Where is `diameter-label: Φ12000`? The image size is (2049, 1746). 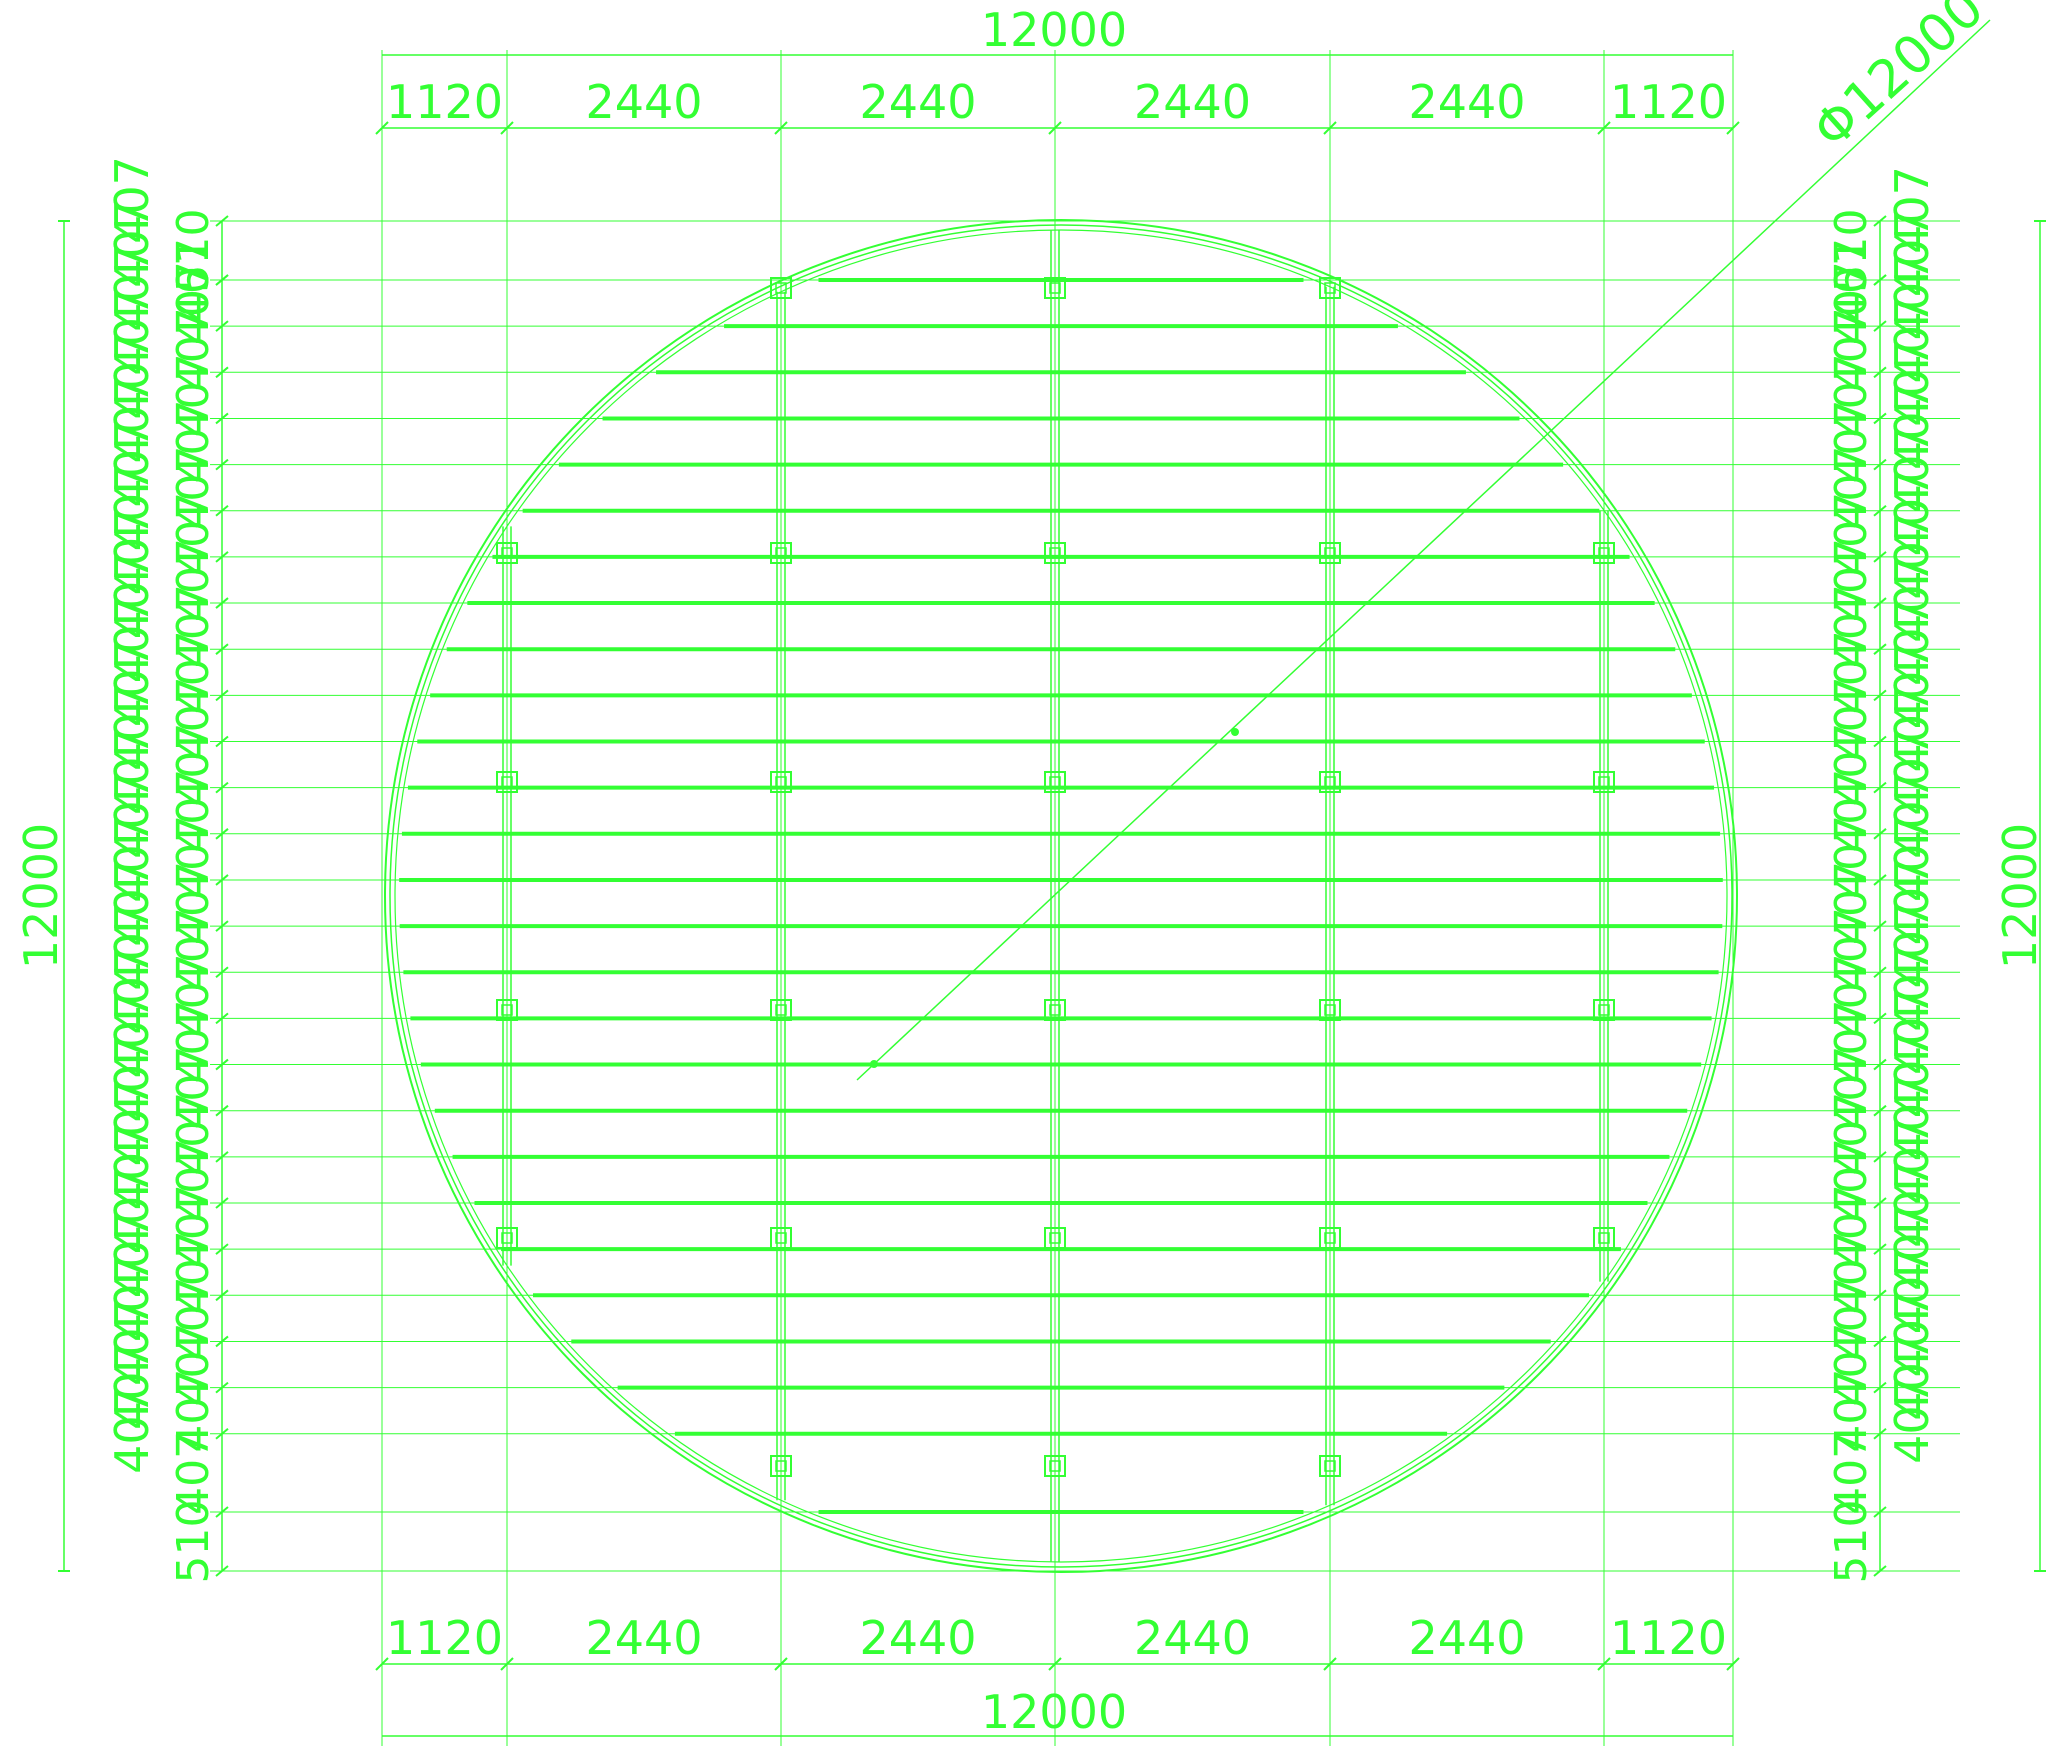
diameter-label: Φ12000 is located at coordinates (1899, 80).